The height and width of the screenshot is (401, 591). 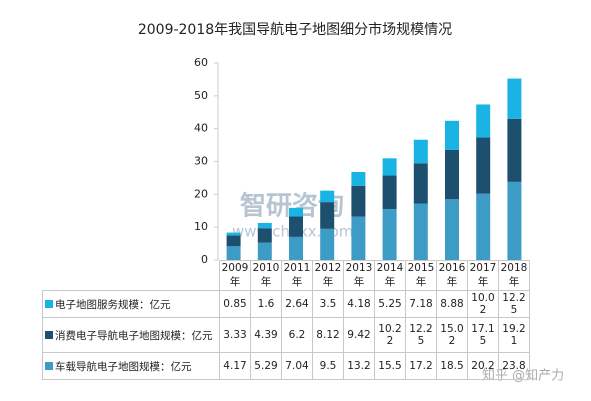 What do you see at coordinates (266, 335) in the screenshot?
I see `value-cell: 4.39` at bounding box center [266, 335].